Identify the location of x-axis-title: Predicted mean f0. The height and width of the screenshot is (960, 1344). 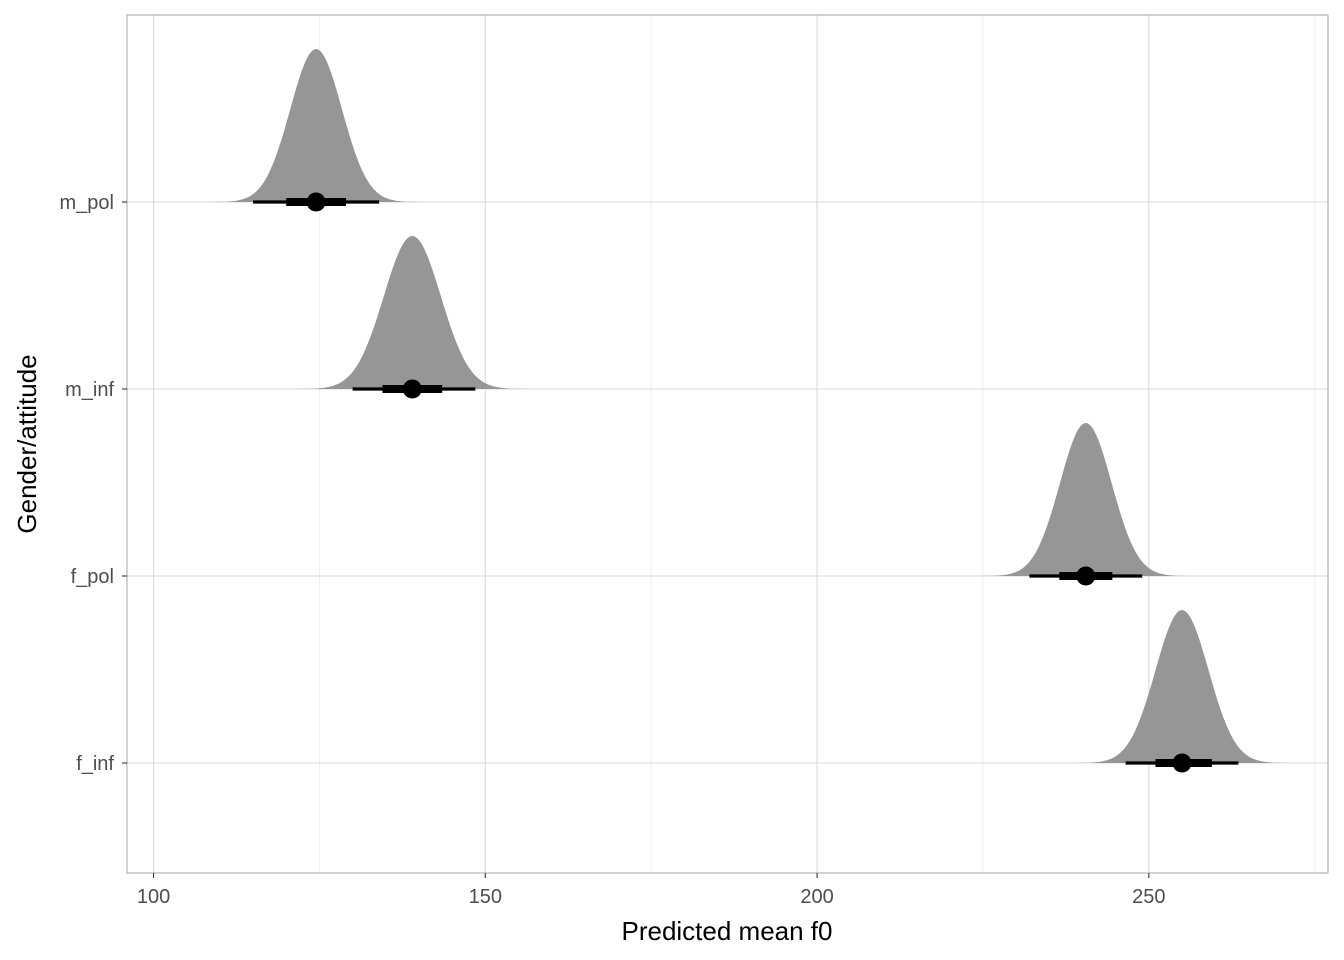
(726, 931).